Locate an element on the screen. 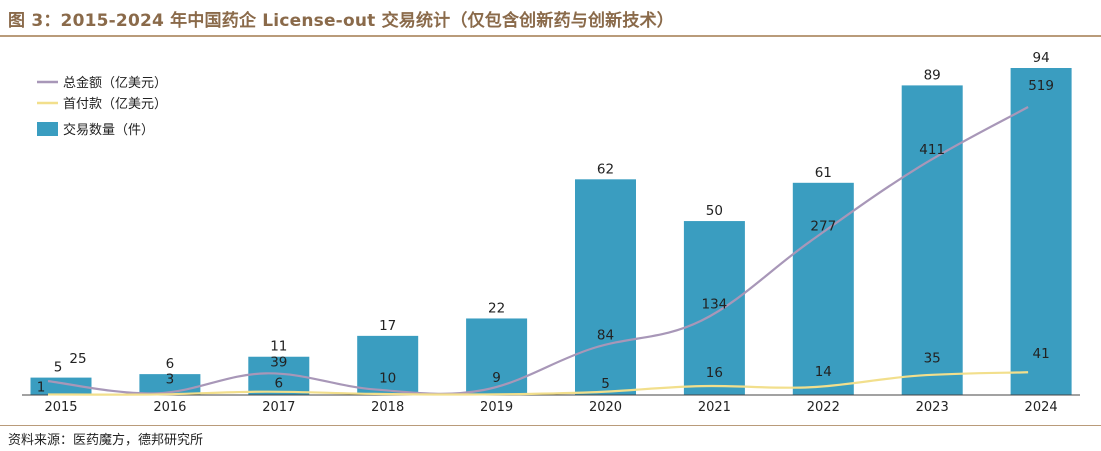 This screenshot has width=1101, height=451. legend: 总金额（亿美元） 首付款（亿美元） 交易数量（件） is located at coordinates (102, 106).